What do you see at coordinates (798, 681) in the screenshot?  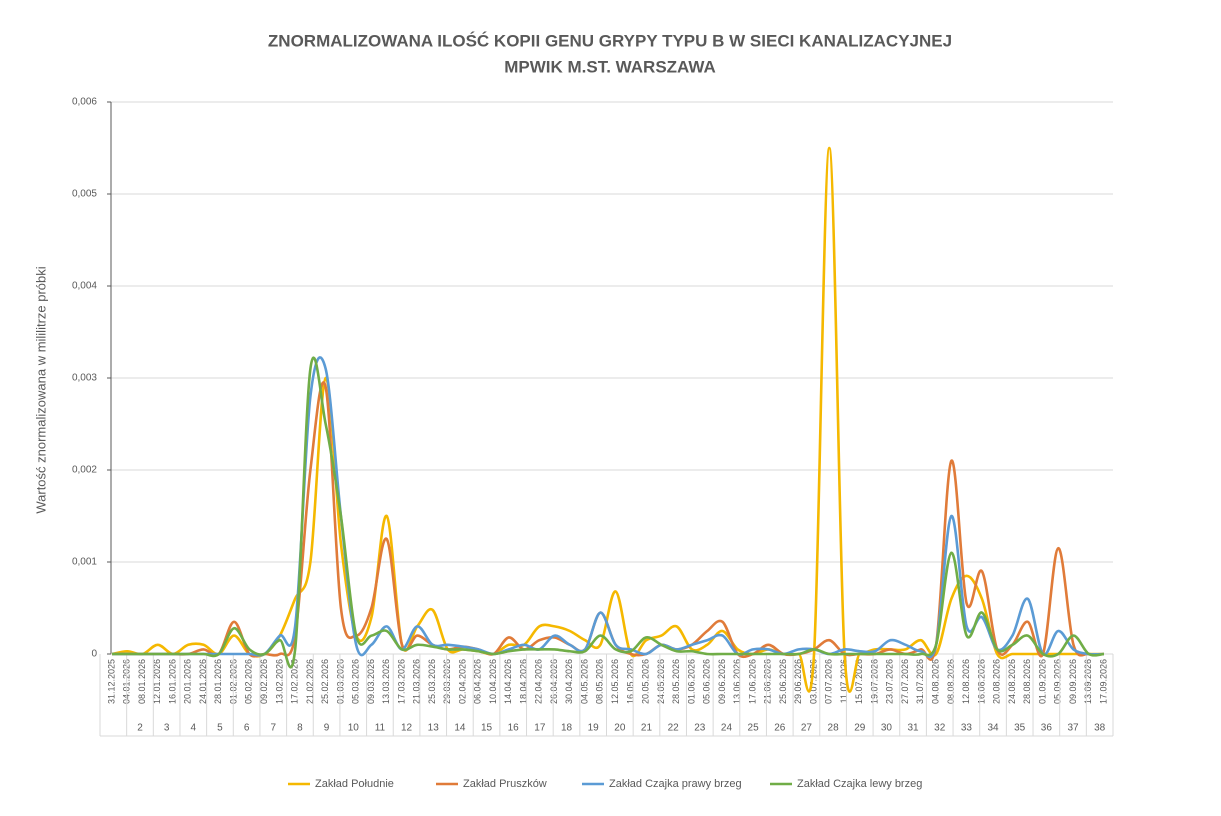 I see `x-tick-label: 29.06.2026` at bounding box center [798, 681].